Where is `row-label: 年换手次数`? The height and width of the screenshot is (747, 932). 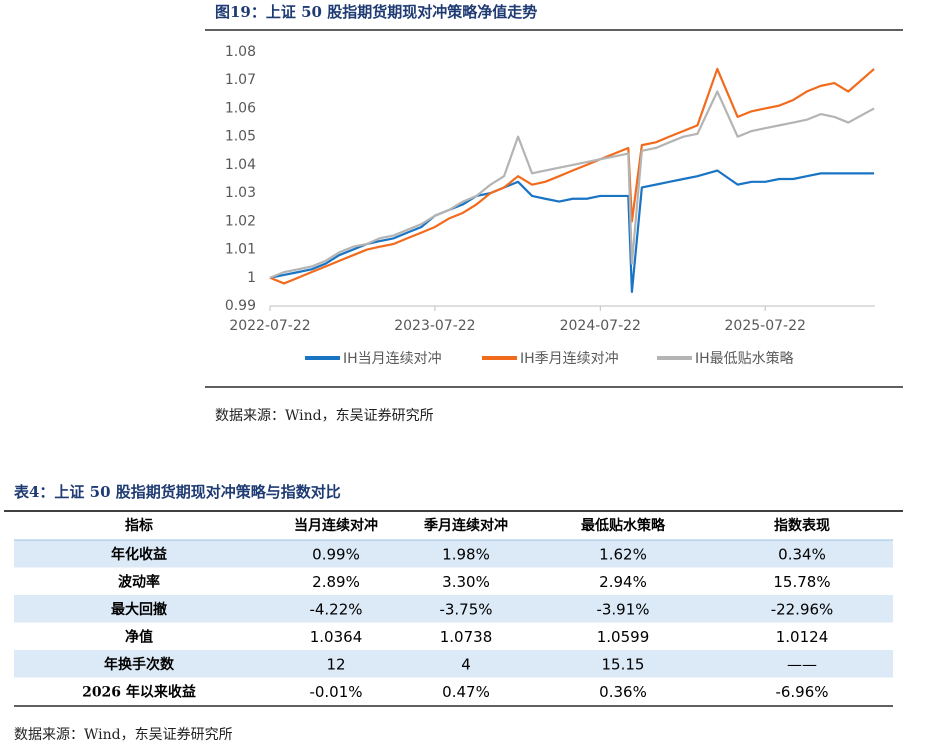 row-label: 年换手次数 is located at coordinates (139, 664).